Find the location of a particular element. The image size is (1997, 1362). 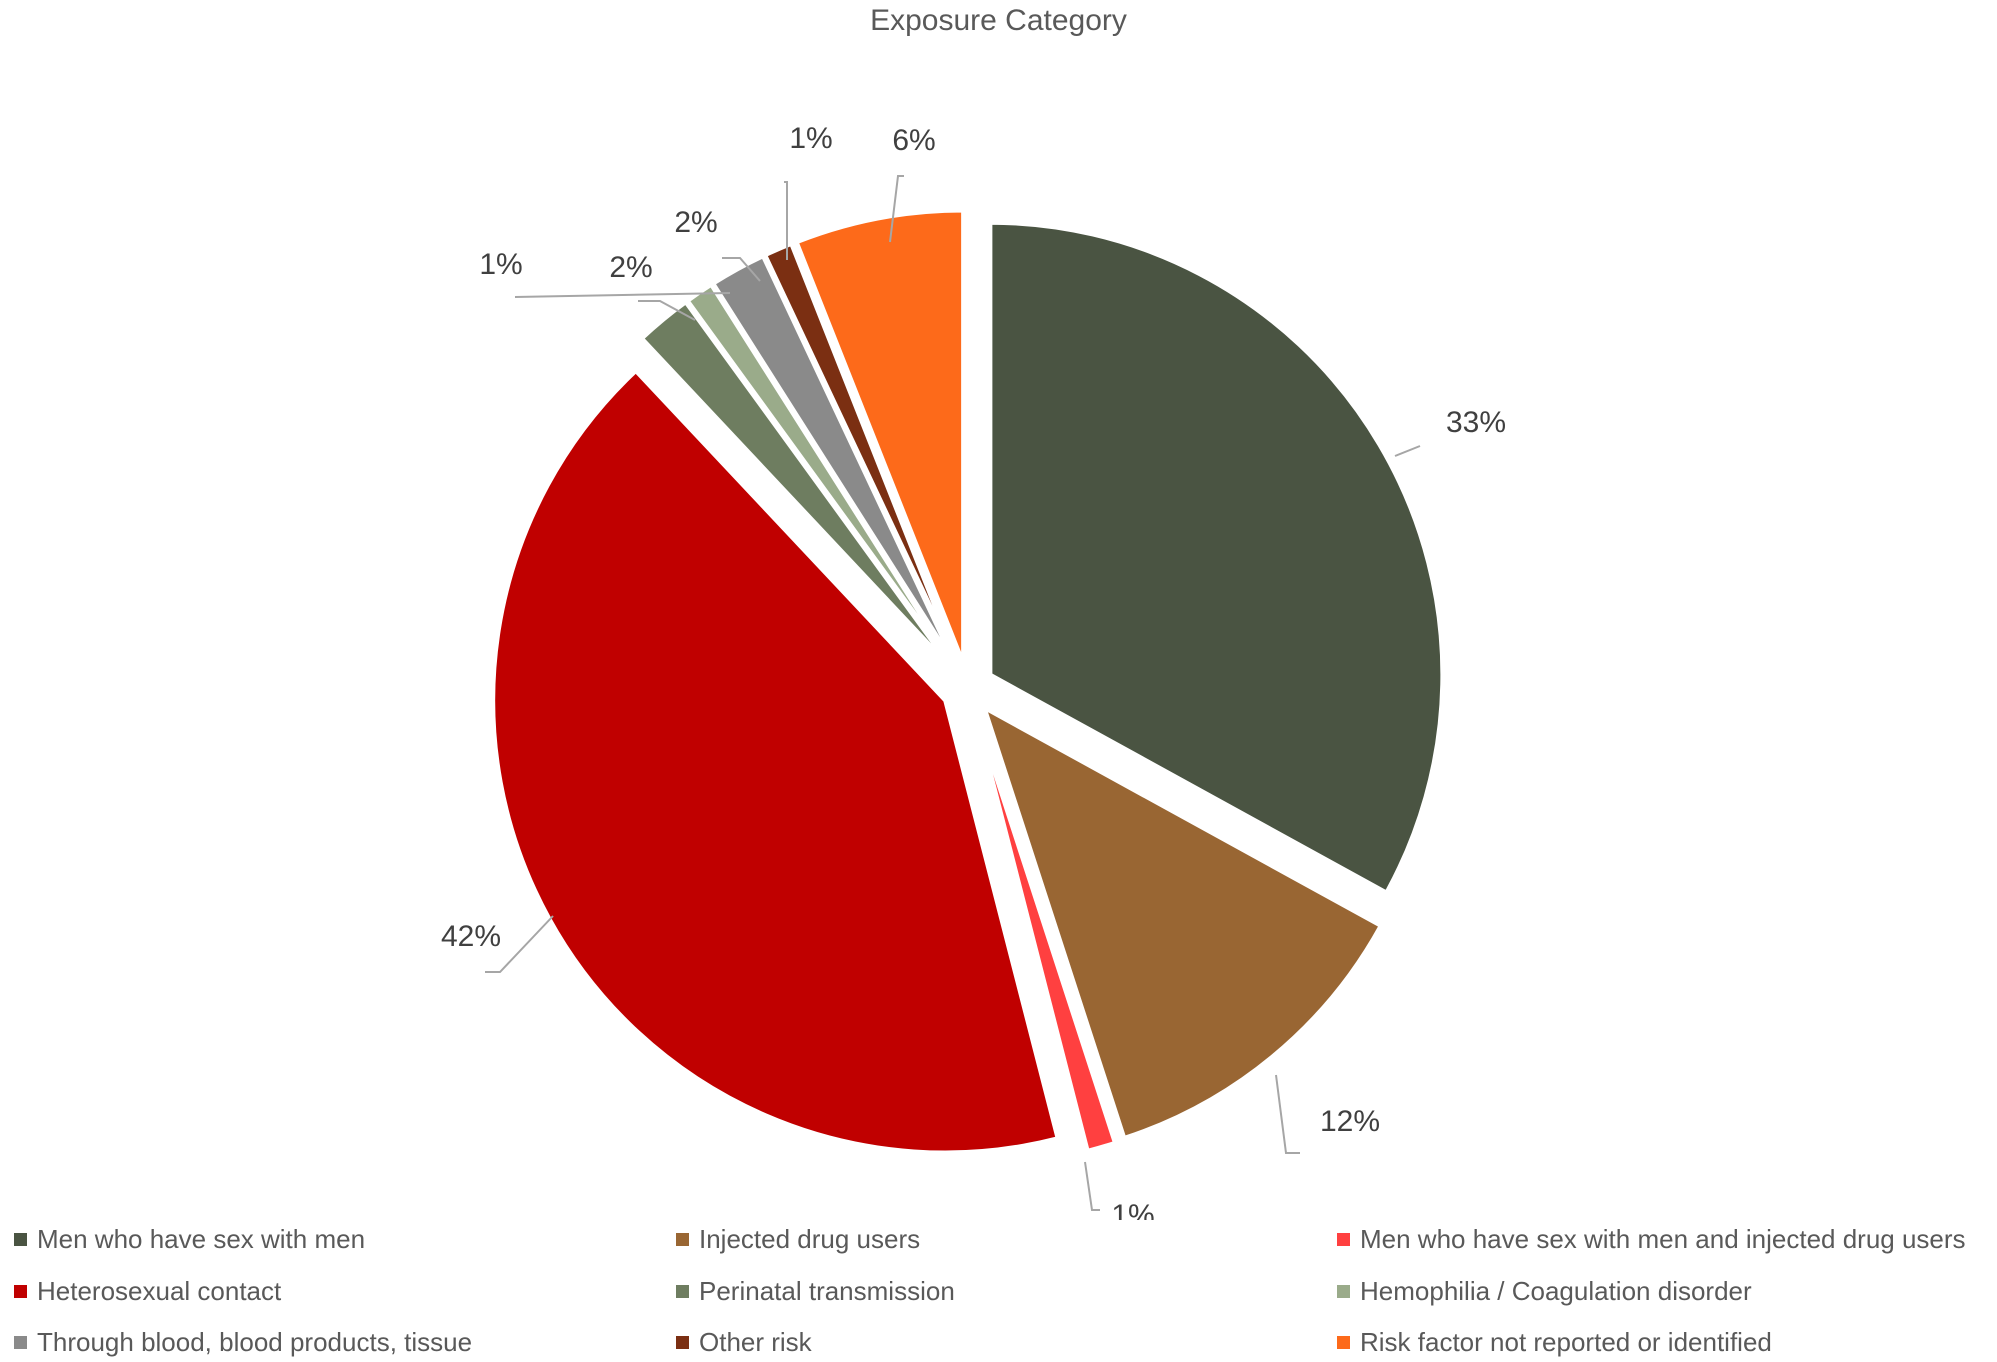

legend-item: Through blood, blood products, tissue is located at coordinates (243, 1342).